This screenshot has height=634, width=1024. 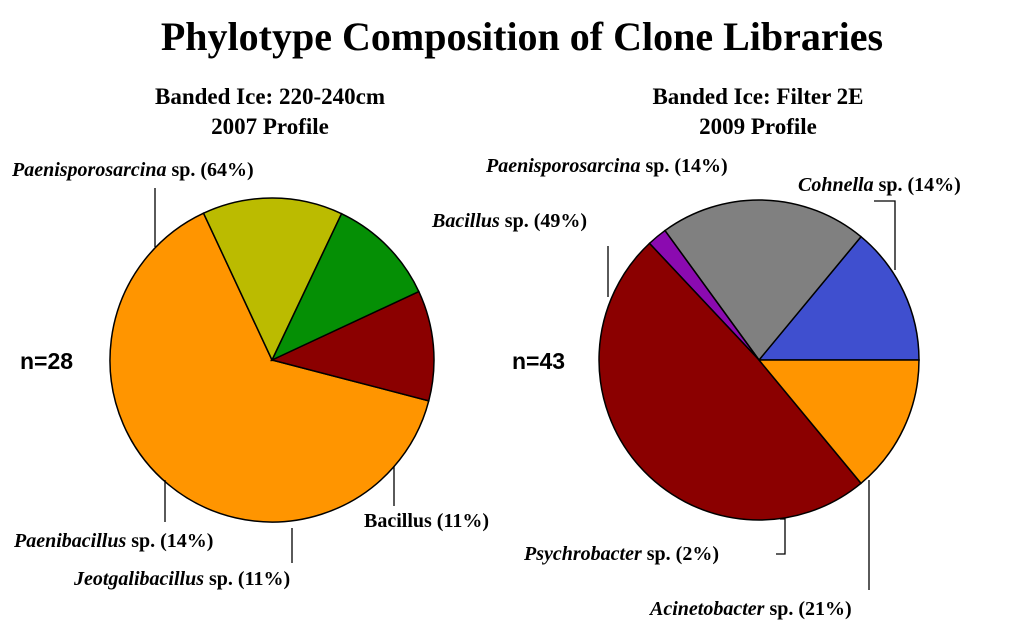 I want to click on slice-label-paenisporosarcina: Paenisporosarcina sp. (64%), so click(x=132, y=170).